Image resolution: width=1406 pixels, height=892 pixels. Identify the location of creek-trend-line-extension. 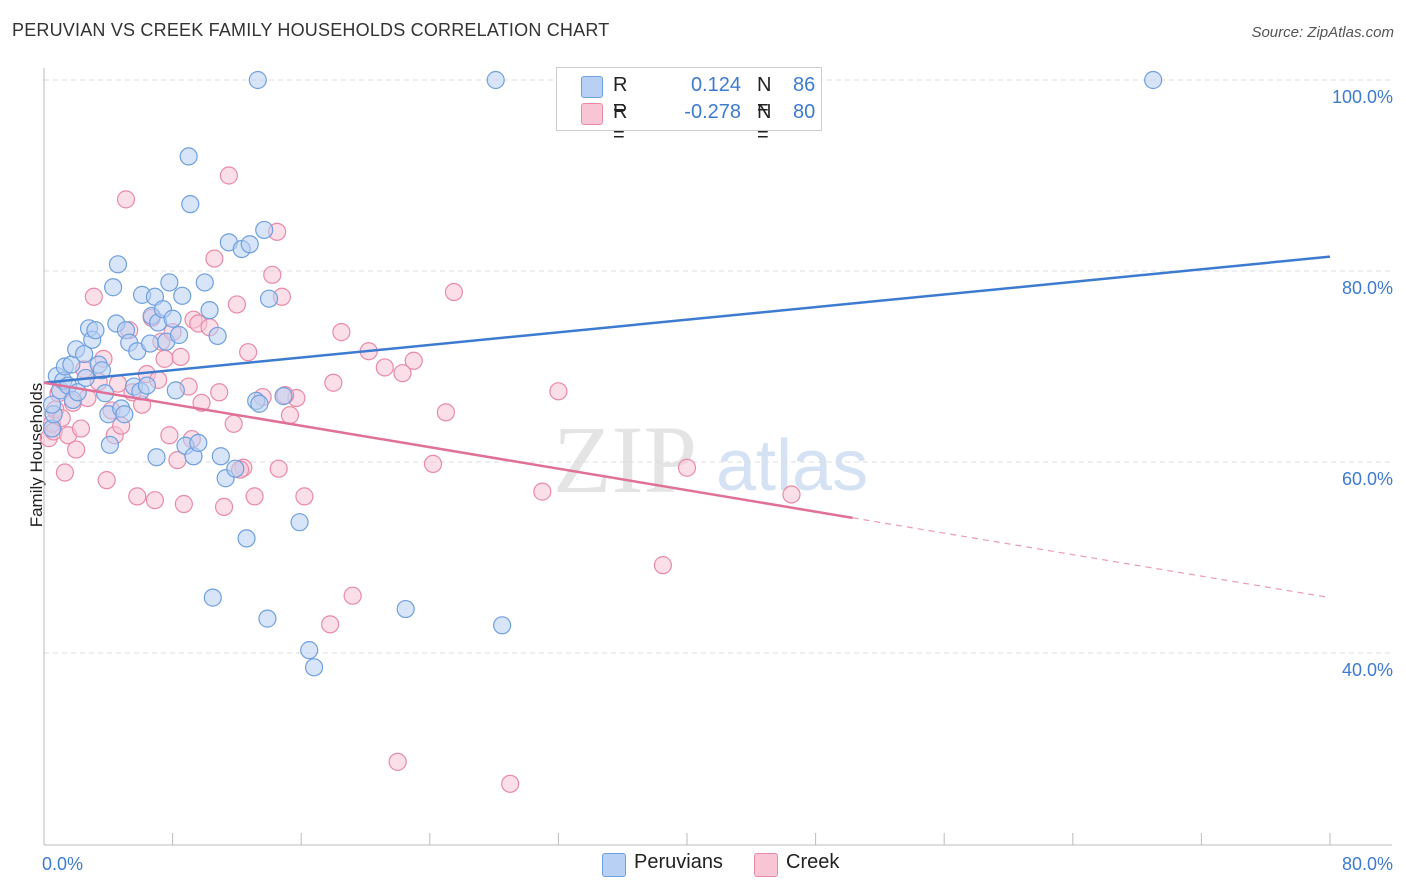
(1091, 558).